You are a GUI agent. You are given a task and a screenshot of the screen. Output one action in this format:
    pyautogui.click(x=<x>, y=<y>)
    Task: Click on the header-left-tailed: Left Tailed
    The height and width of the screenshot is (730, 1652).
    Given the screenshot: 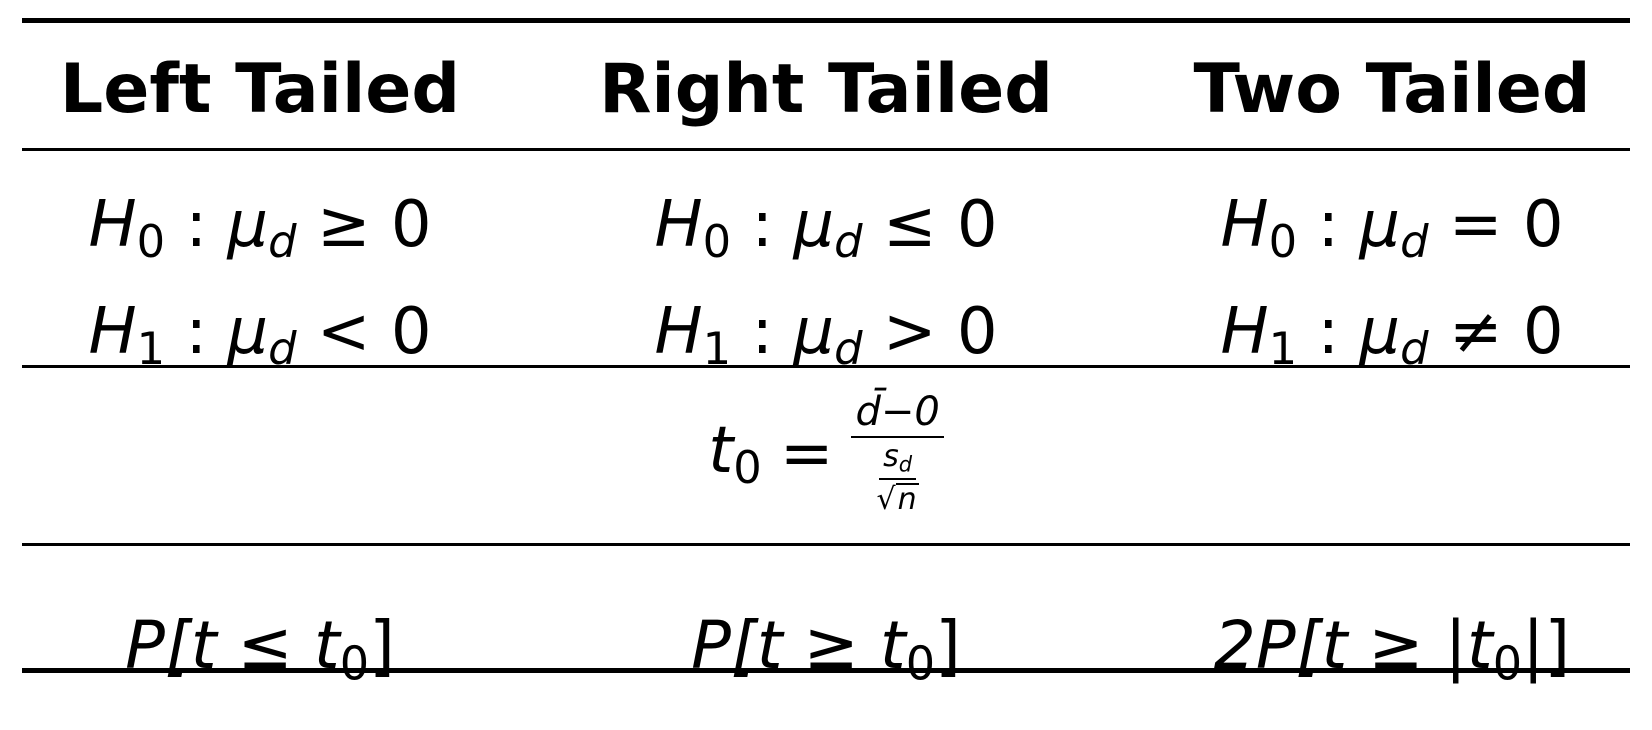 What is the action you would take?
    pyautogui.click(x=260, y=89)
    